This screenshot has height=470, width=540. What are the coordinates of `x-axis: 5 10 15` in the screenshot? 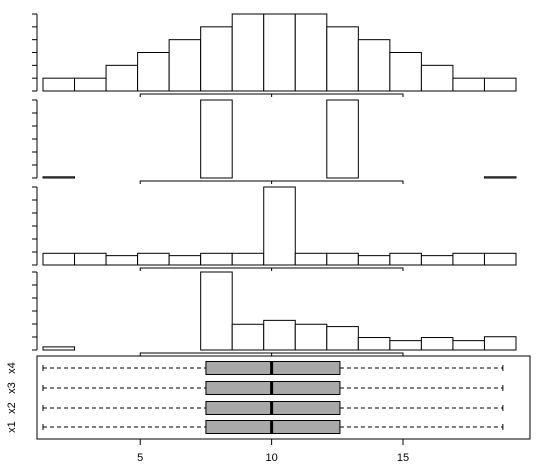 It's located at (273, 451).